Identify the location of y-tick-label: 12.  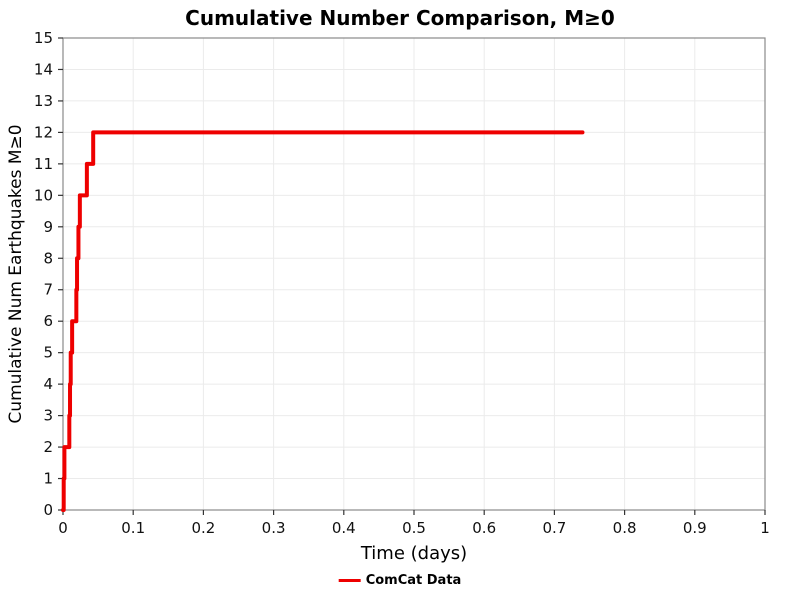
(43, 132).